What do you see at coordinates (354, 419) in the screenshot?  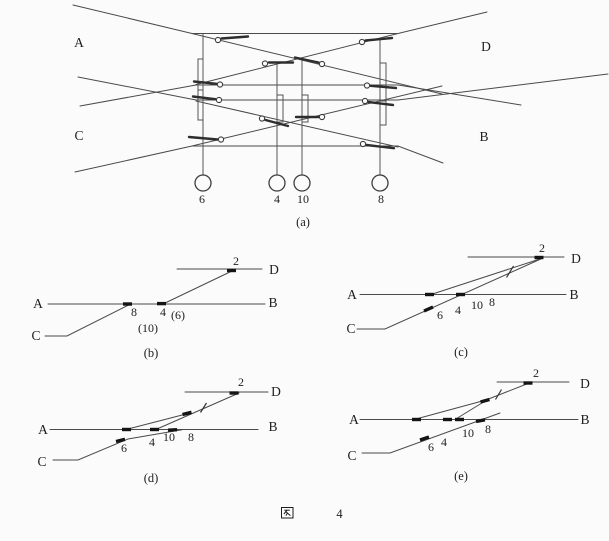 I see `panel-e-label-A: A` at bounding box center [354, 419].